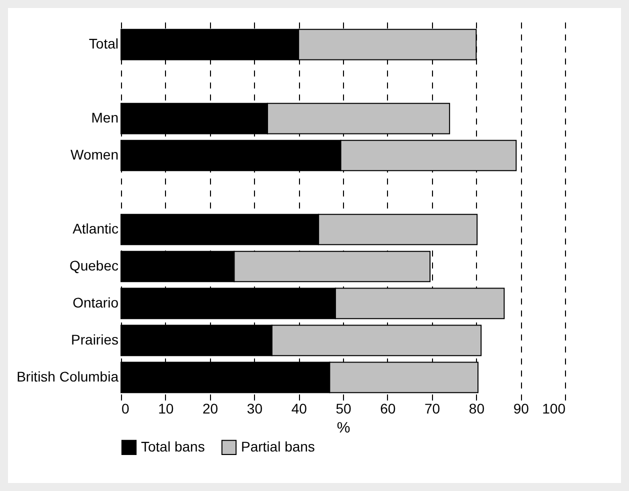 This screenshot has height=491, width=629. I want to click on y-tick-label: Men, so click(104, 118).